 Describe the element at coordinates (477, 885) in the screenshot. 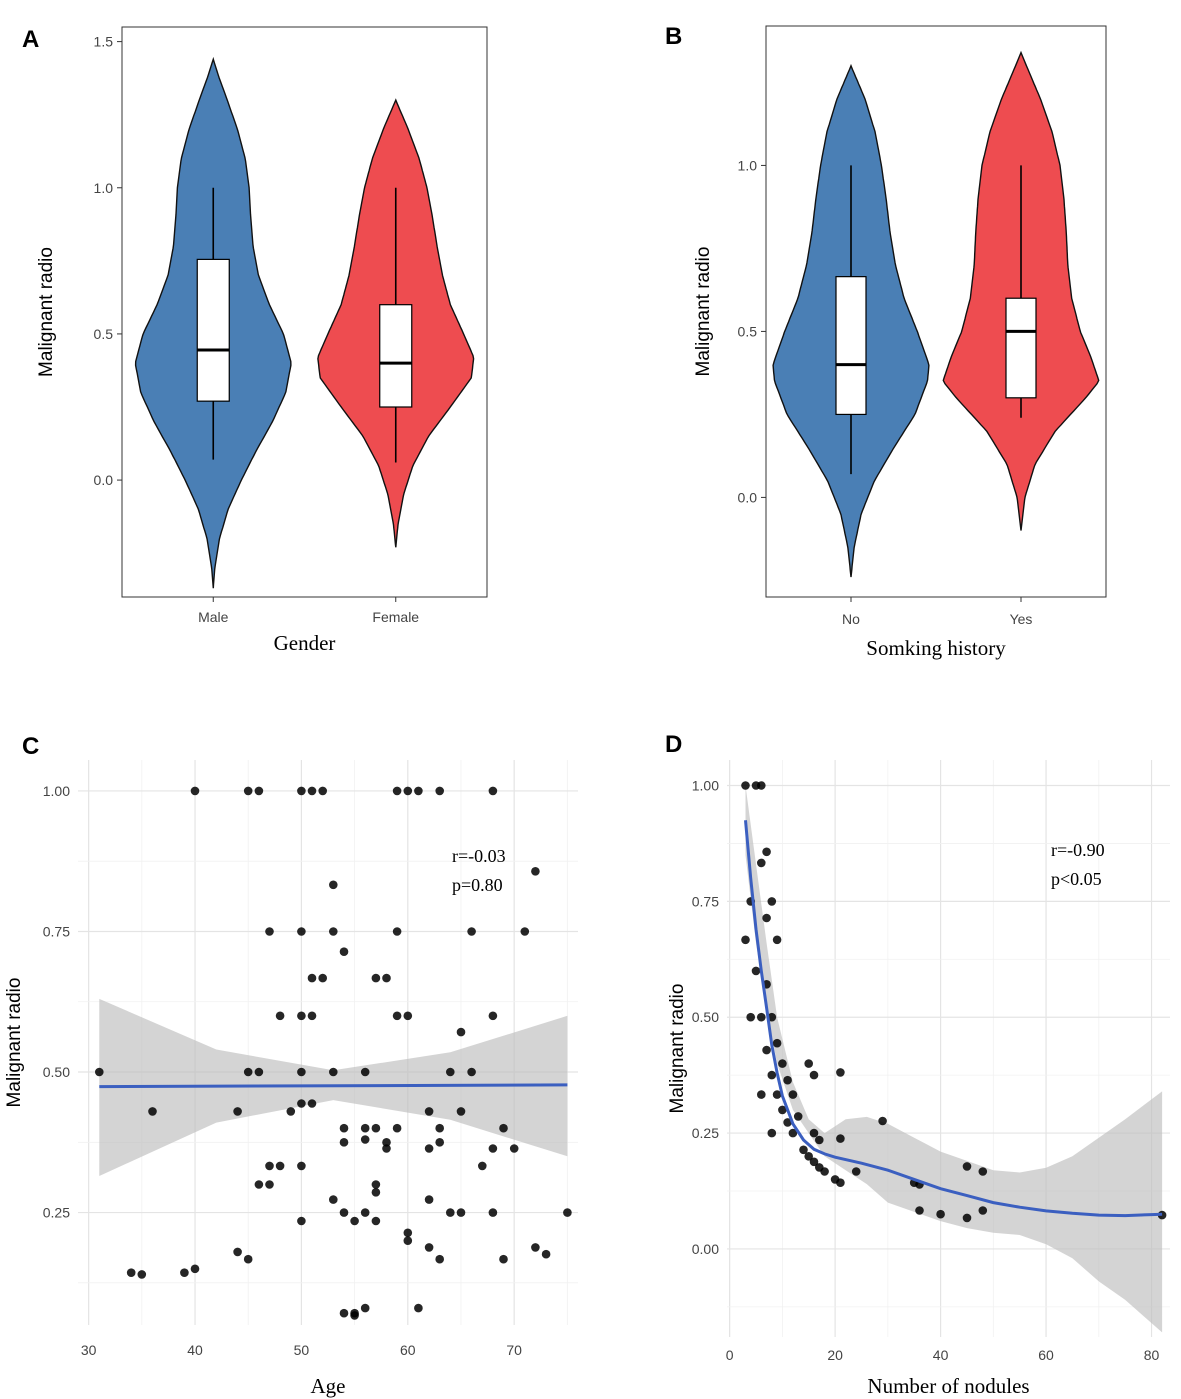

I see `stat-annotation: p=0.80` at that location.